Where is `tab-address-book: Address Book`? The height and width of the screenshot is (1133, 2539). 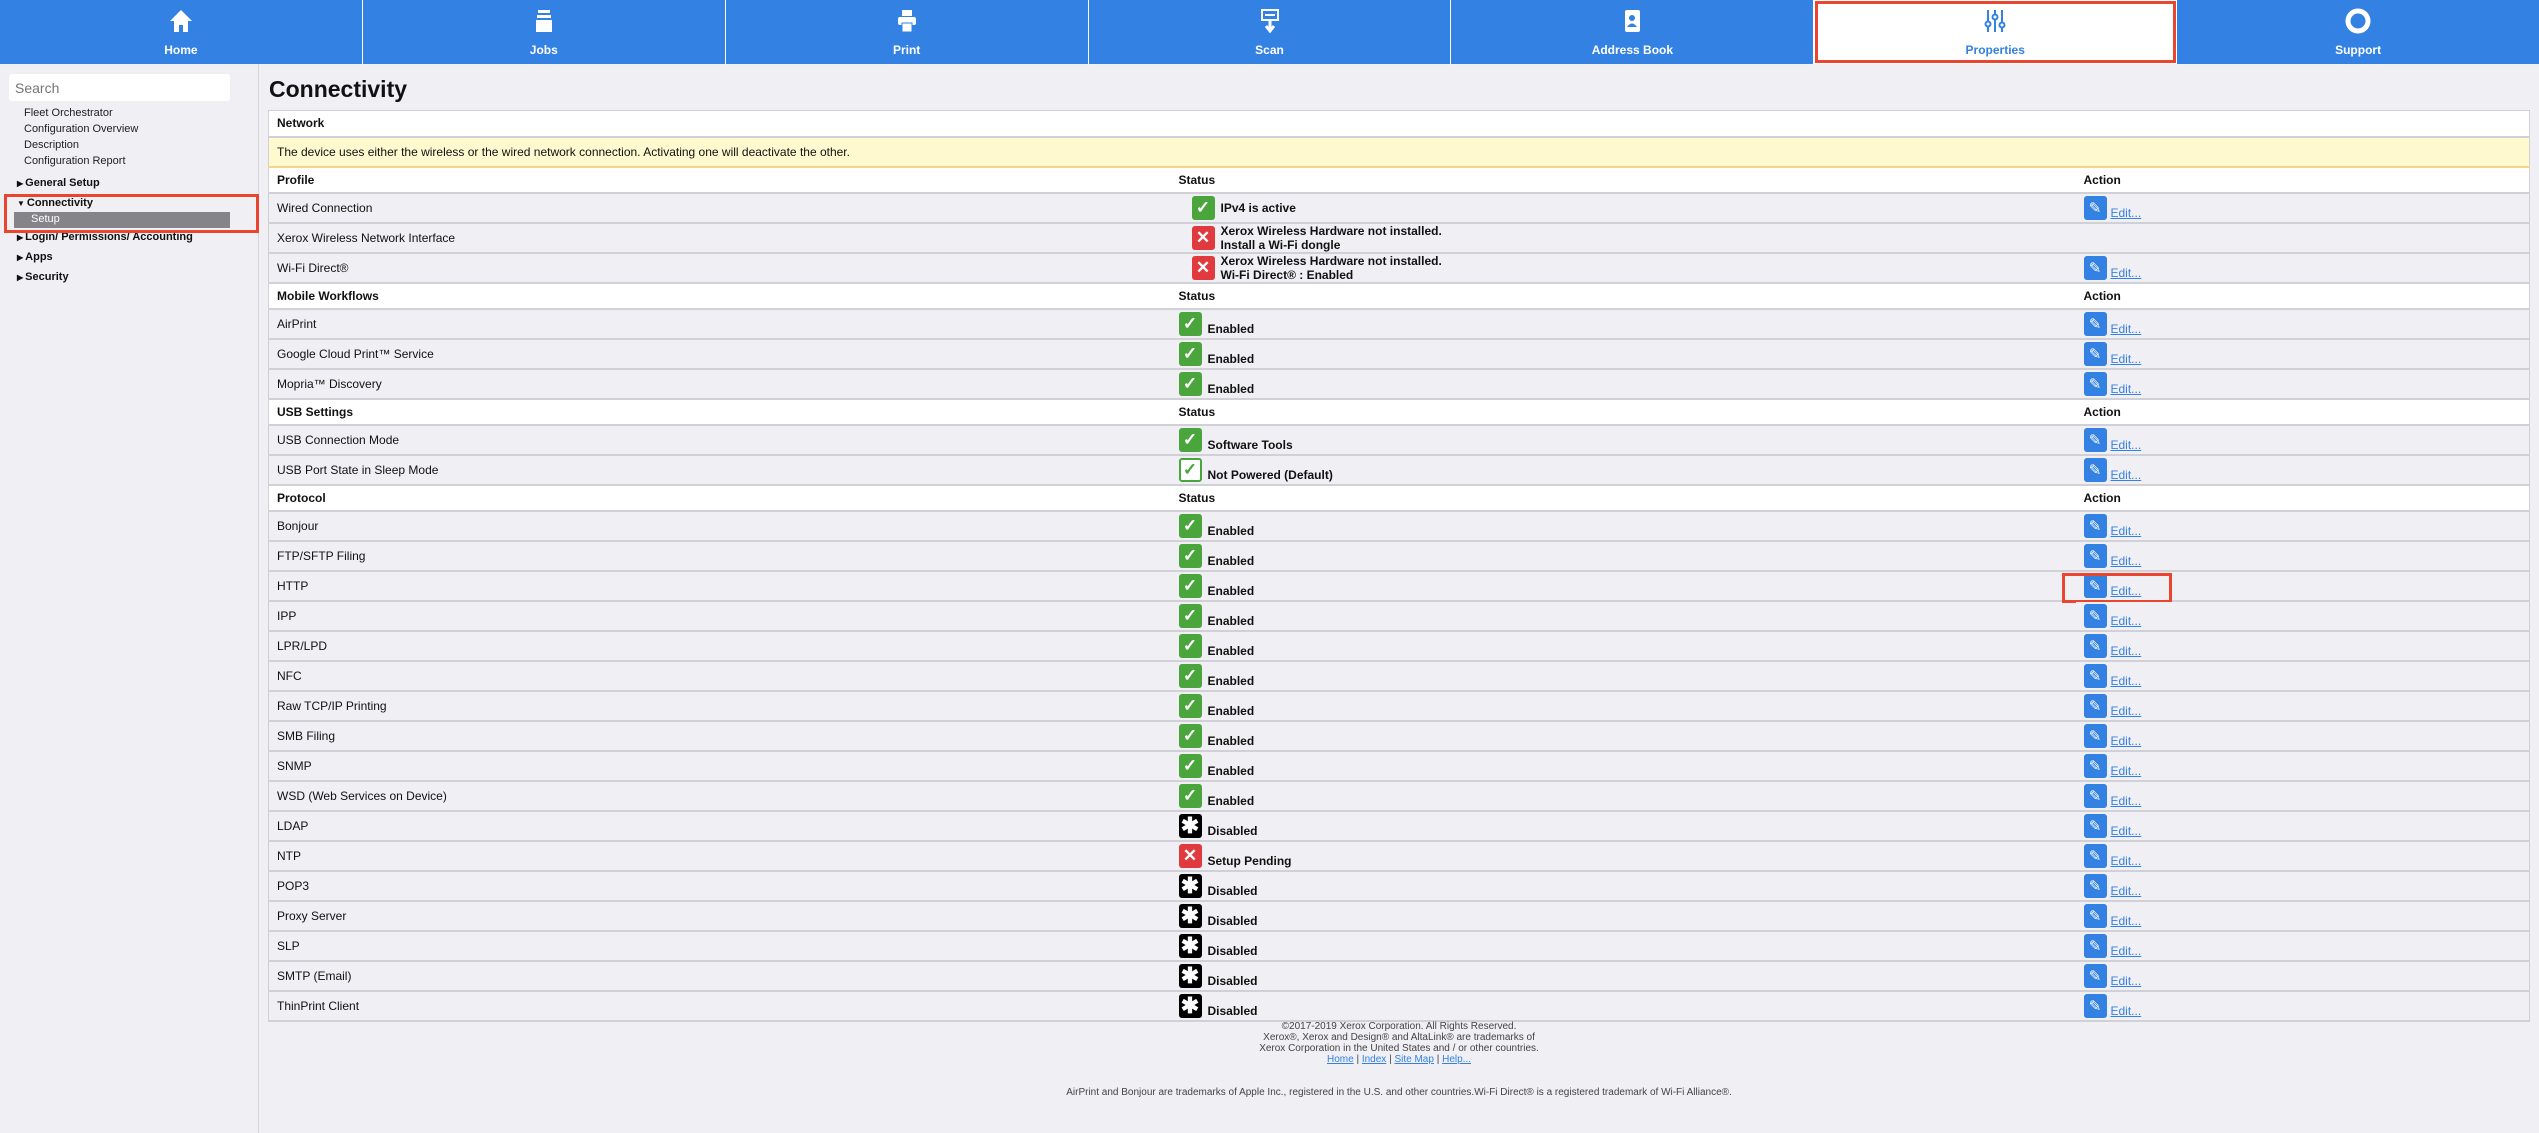 tab-address-book: Address Book is located at coordinates (1633, 32).